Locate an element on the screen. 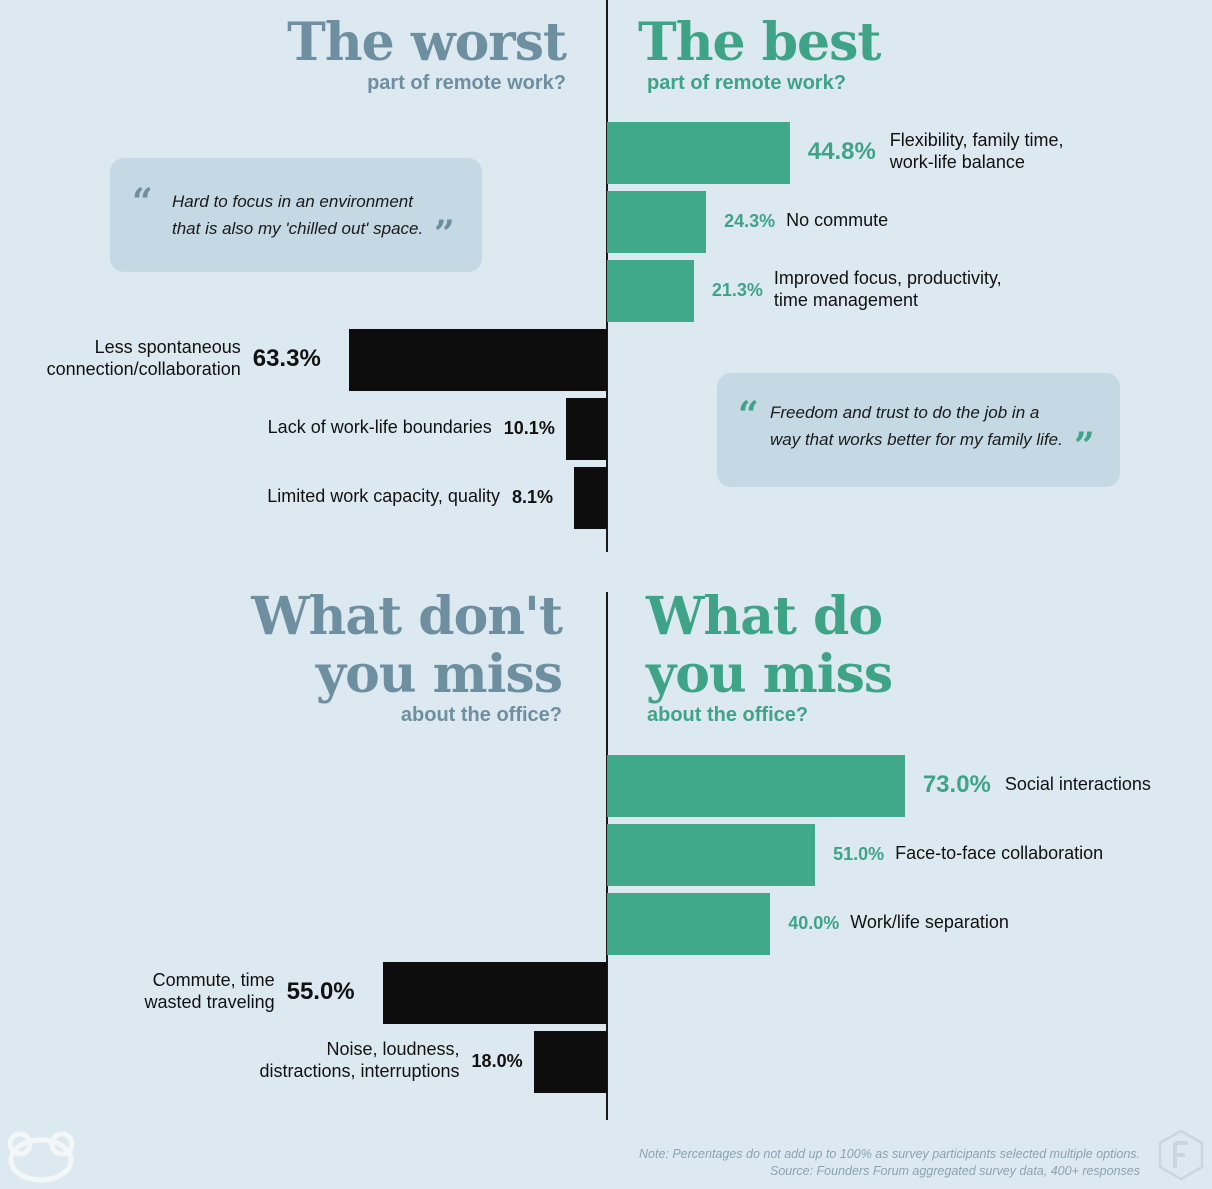 The image size is (1212, 1189). best-title: The best is located at coordinates (759, 42).